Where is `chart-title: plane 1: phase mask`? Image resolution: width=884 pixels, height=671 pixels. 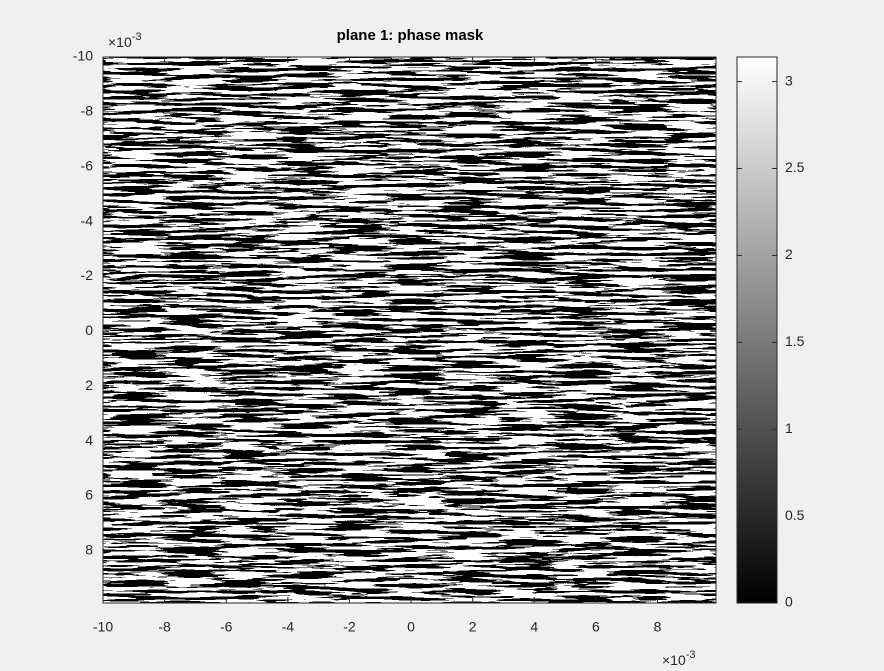 chart-title: plane 1: phase mask is located at coordinates (410, 35).